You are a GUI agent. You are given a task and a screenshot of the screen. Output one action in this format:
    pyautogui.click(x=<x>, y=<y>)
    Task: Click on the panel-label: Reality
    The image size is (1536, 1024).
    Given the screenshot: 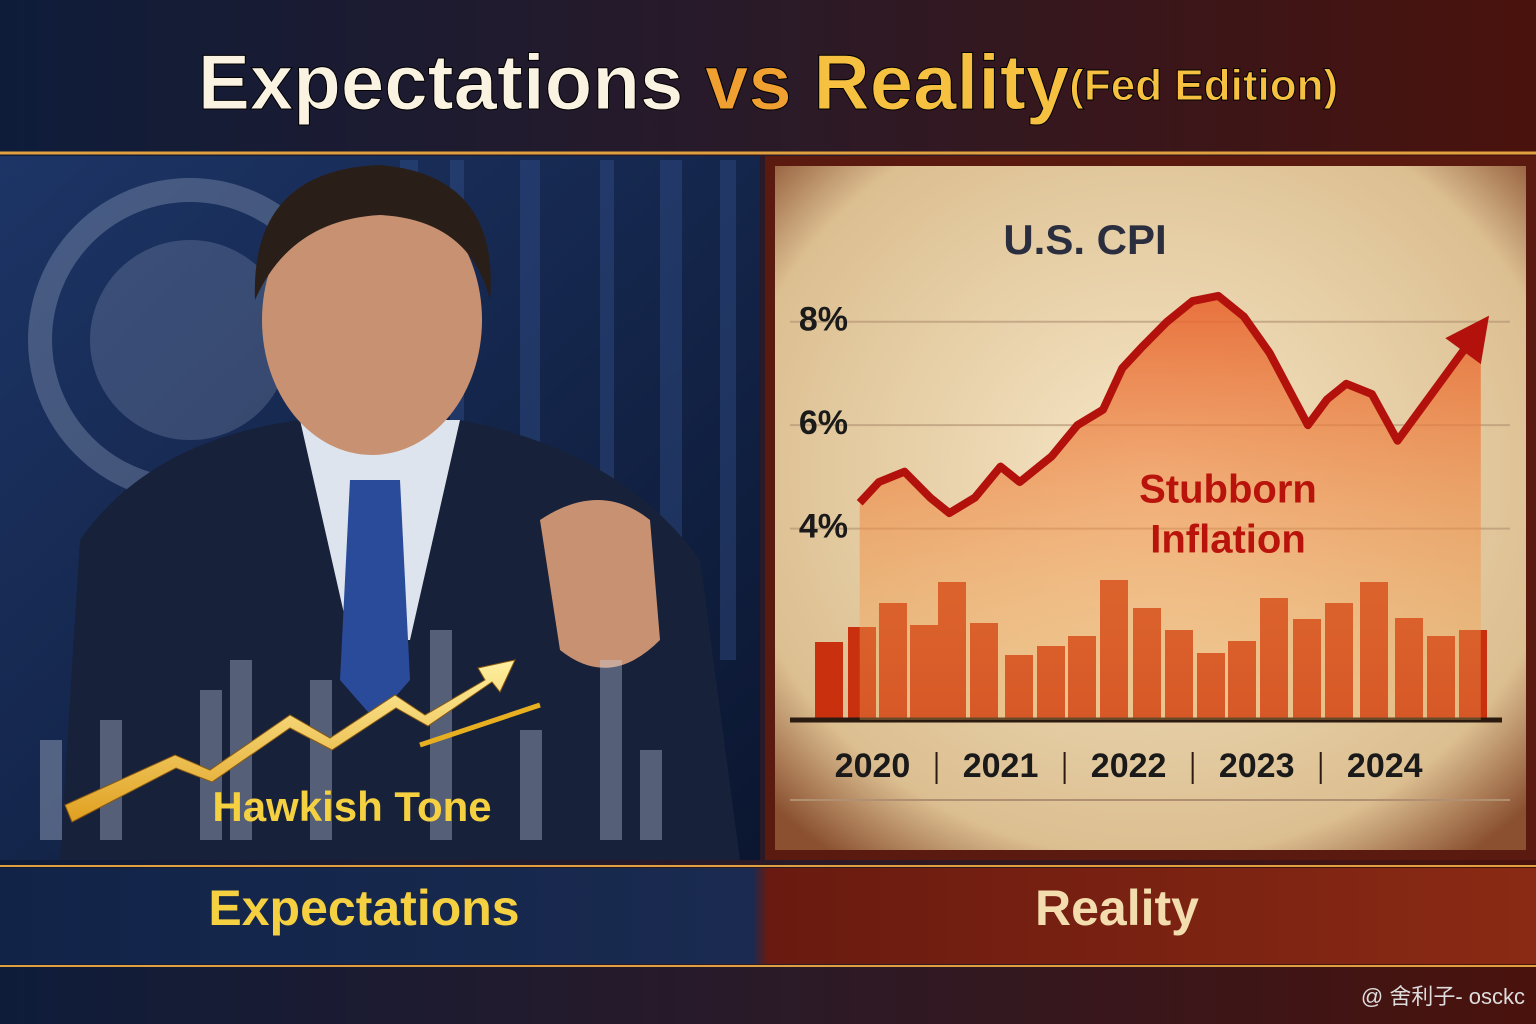 What is the action you would take?
    pyautogui.click(x=1117, y=908)
    